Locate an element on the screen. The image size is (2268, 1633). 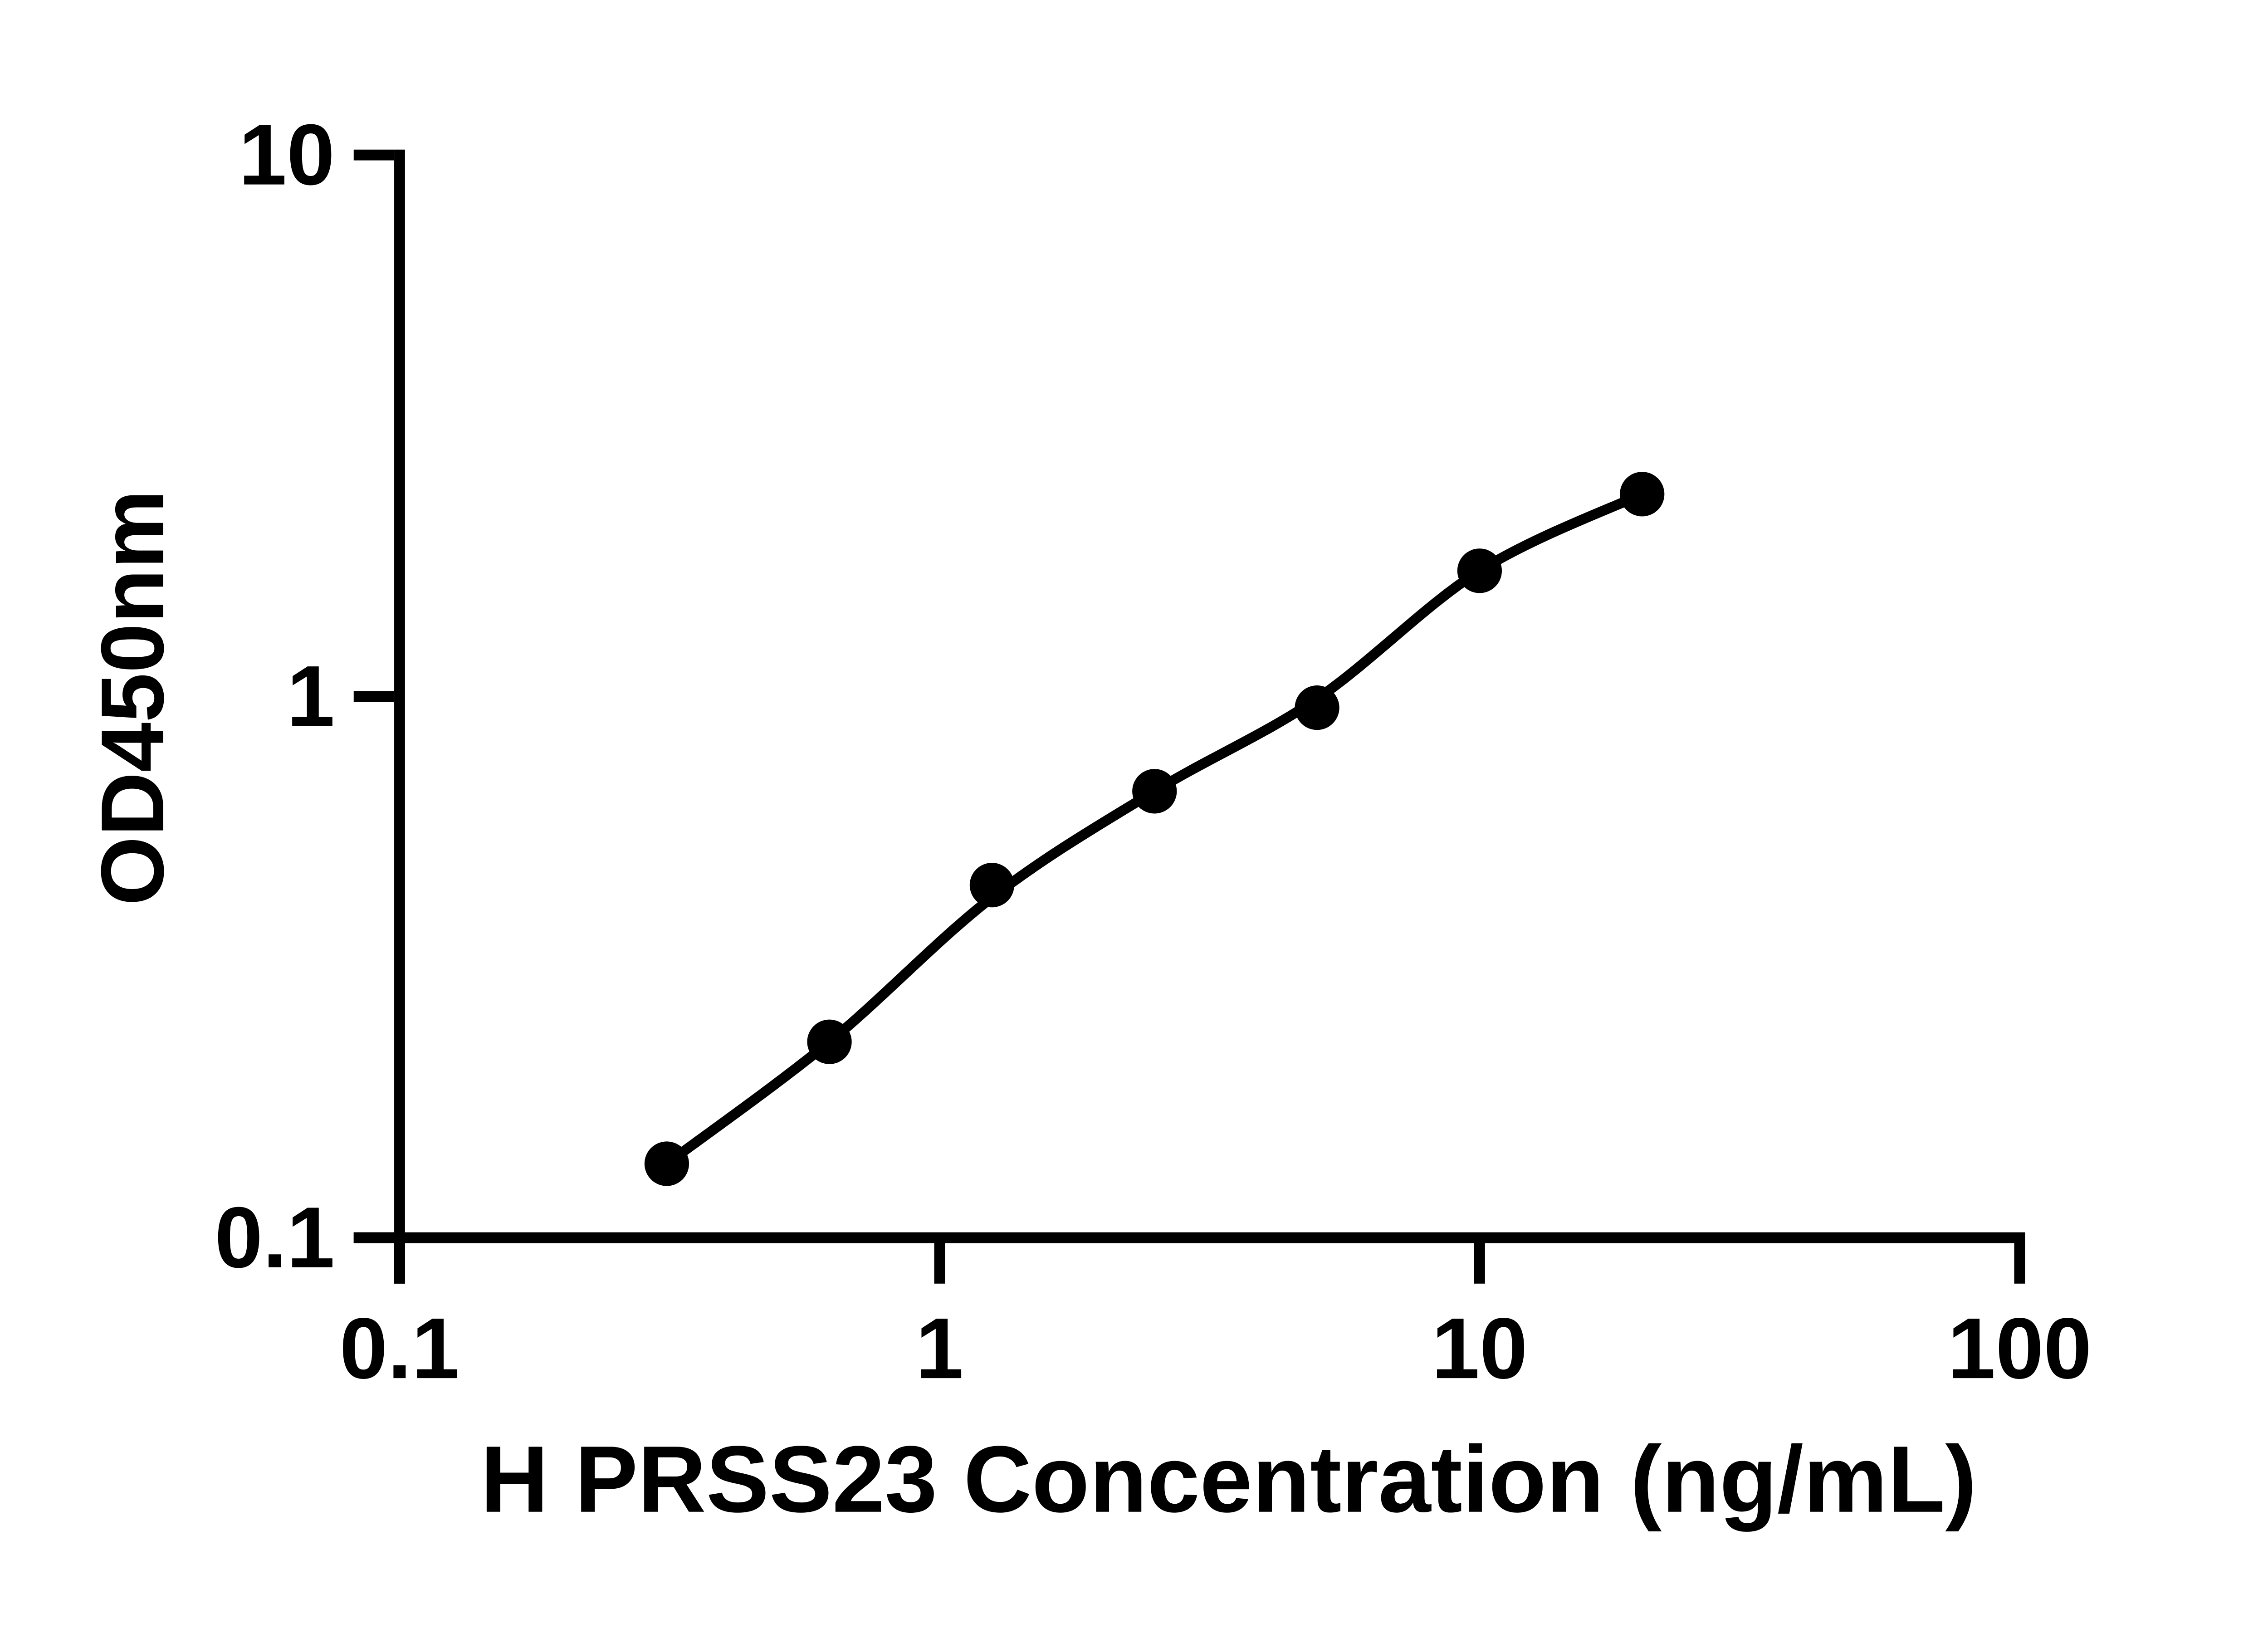
x-tick-label: 10 is located at coordinates (1480, 1349).